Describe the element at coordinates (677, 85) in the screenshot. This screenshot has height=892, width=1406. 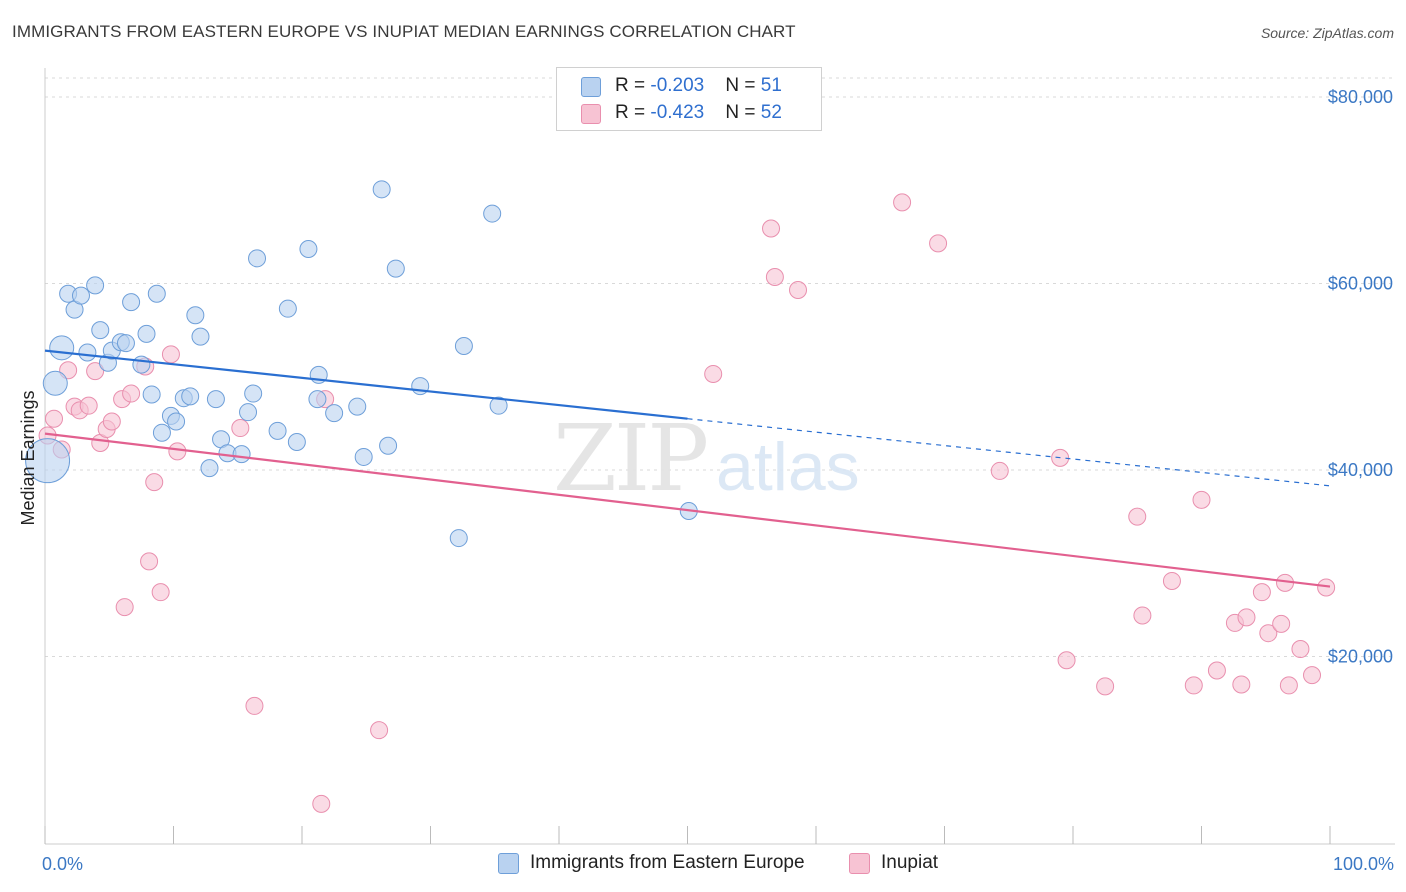
I see `legend-r-value: -0.203` at that location.